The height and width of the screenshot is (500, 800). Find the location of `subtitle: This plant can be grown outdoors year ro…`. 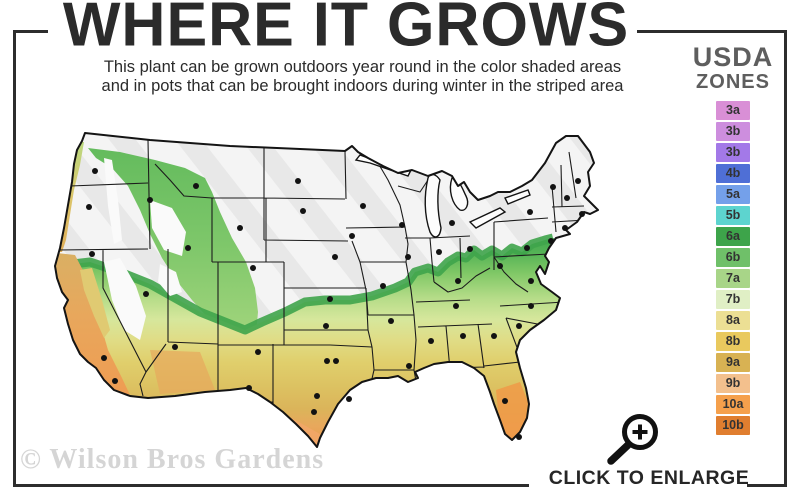

subtitle: This plant can be grown outdoors year ro… is located at coordinates (362, 77).